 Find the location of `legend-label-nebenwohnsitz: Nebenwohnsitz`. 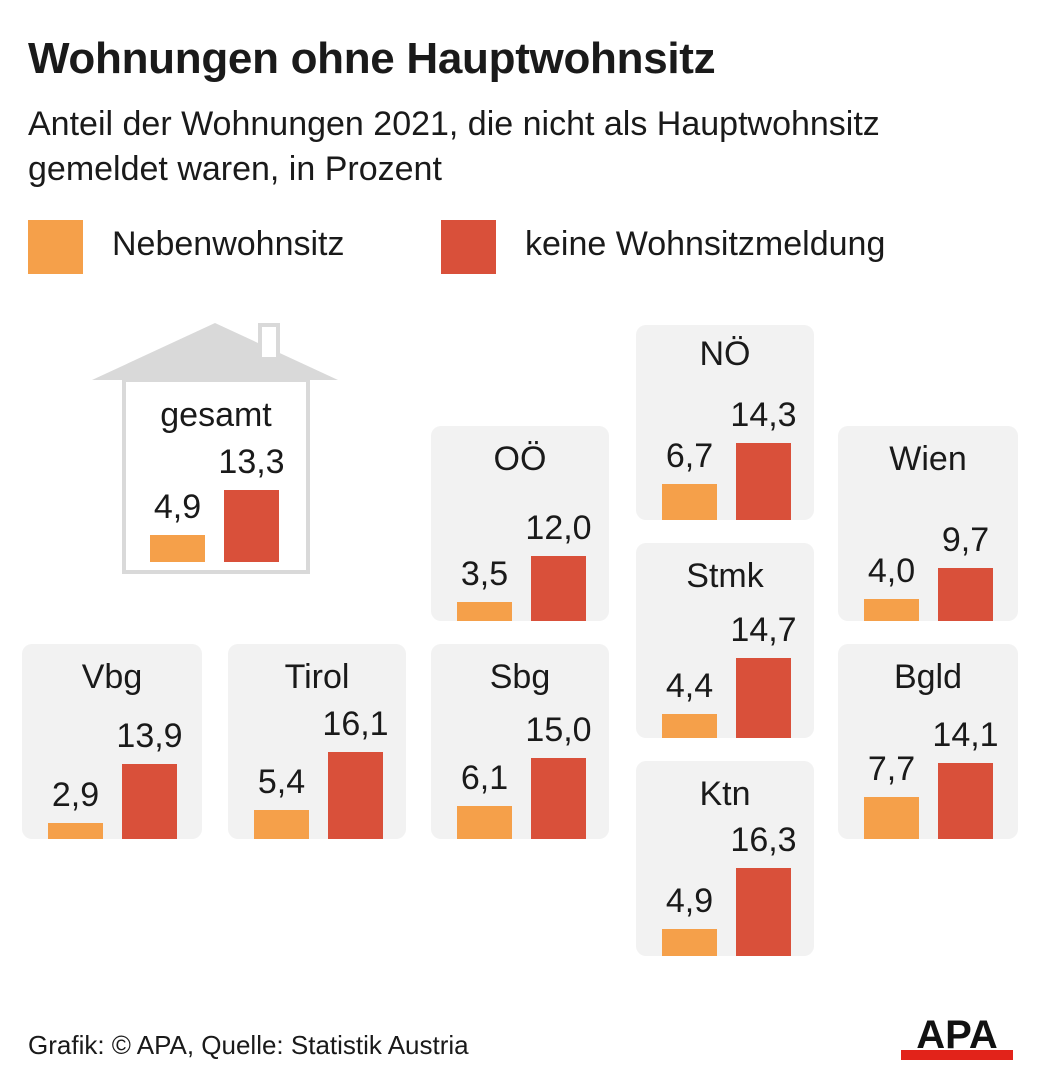

legend-label-nebenwohnsitz: Nebenwohnsitz is located at coordinates (228, 244).